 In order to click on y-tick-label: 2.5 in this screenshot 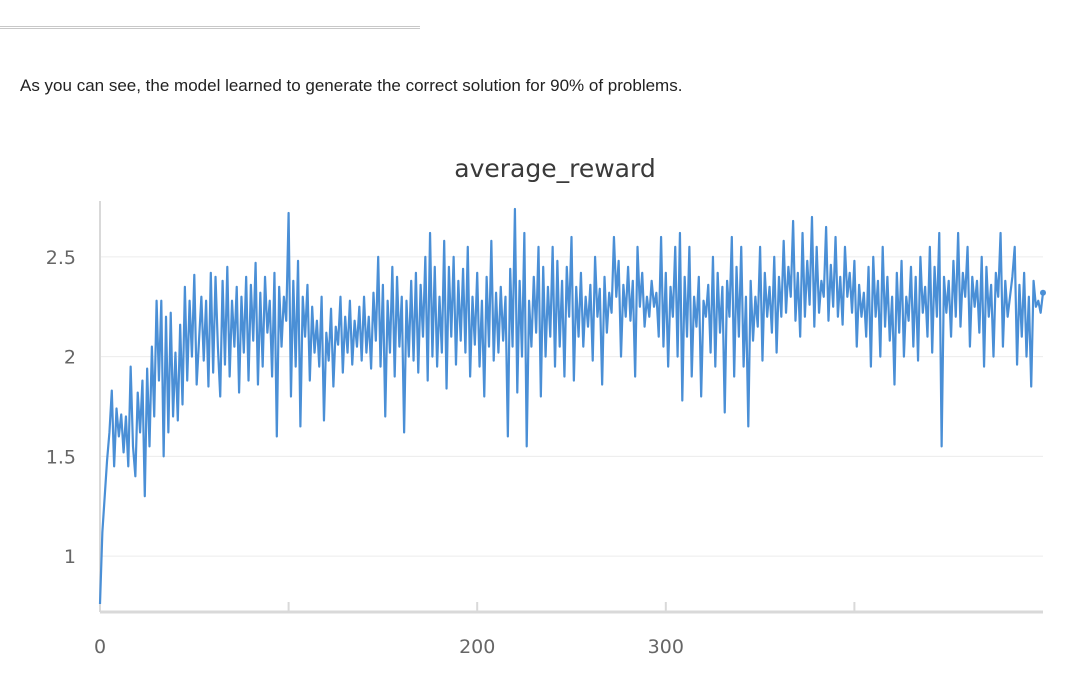, I will do `click(61, 258)`.